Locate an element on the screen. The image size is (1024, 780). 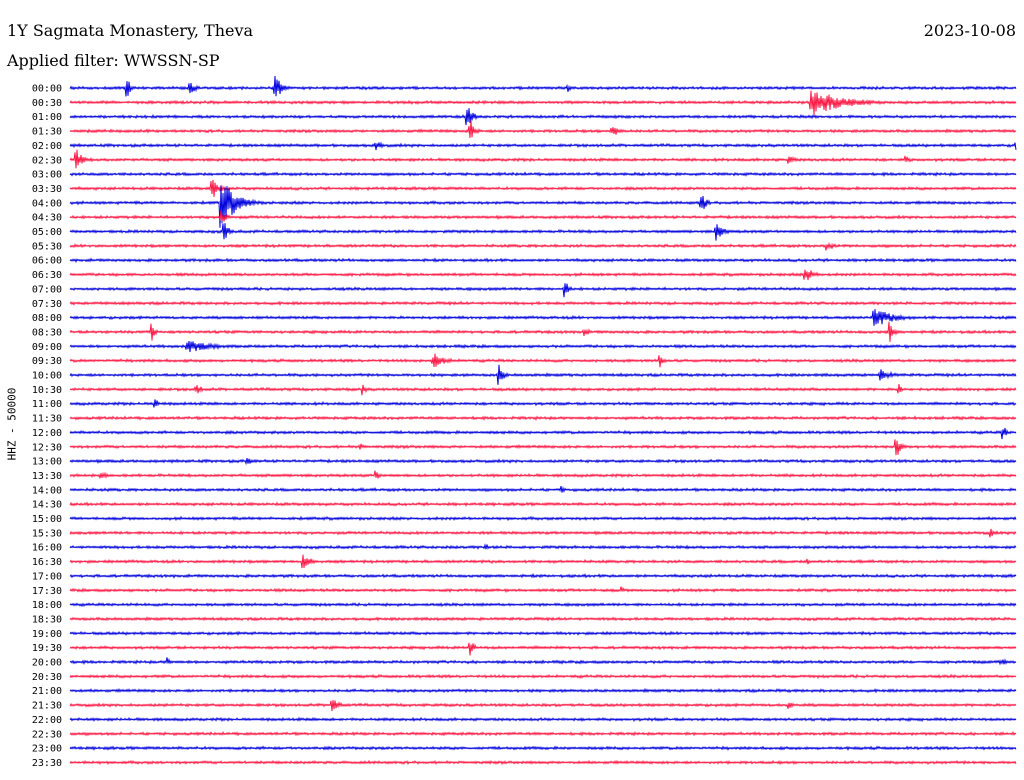
row-time-label: 20:00 is located at coordinates (47, 663).